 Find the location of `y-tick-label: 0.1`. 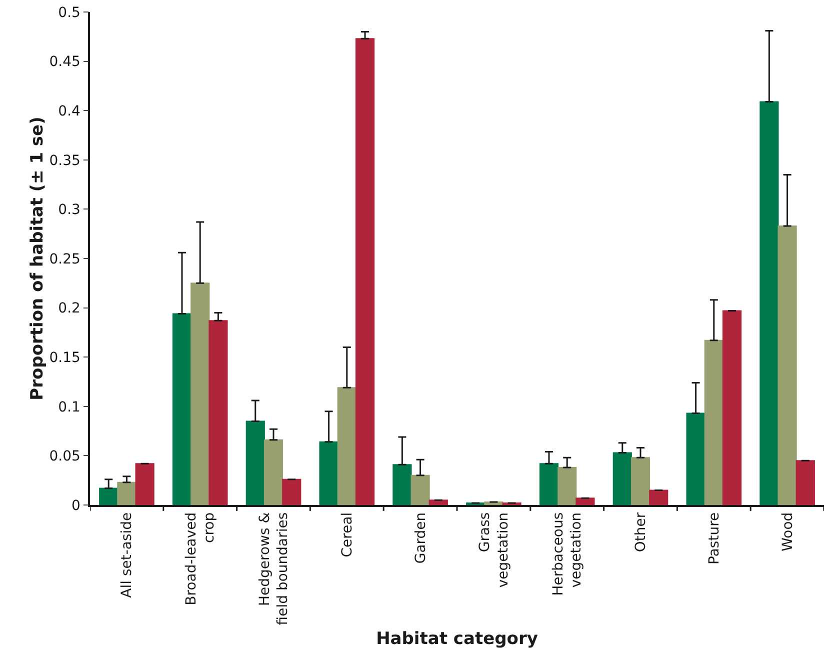

y-tick-label: 0.1 is located at coordinates (69, 407).